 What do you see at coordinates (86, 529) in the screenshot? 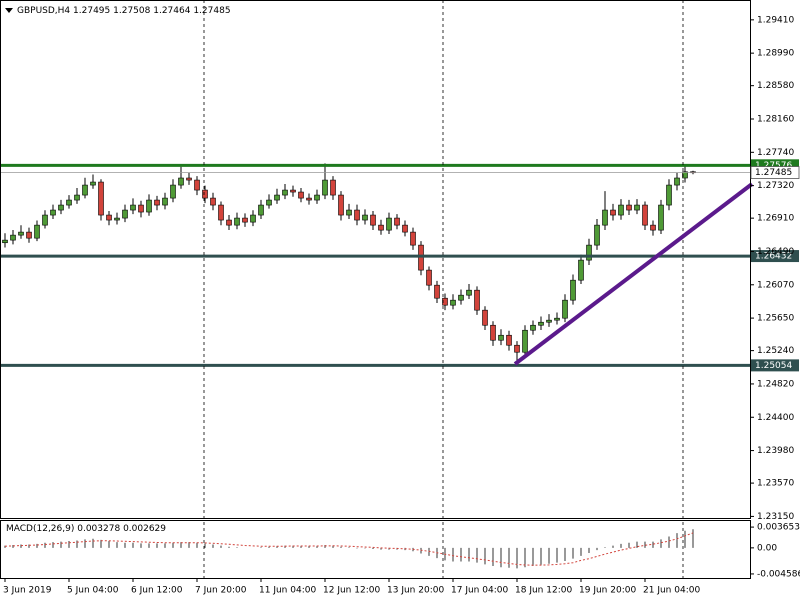
I see `indicator-title: MACD(12,26,9) 0.003278 0.002629` at bounding box center [86, 529].